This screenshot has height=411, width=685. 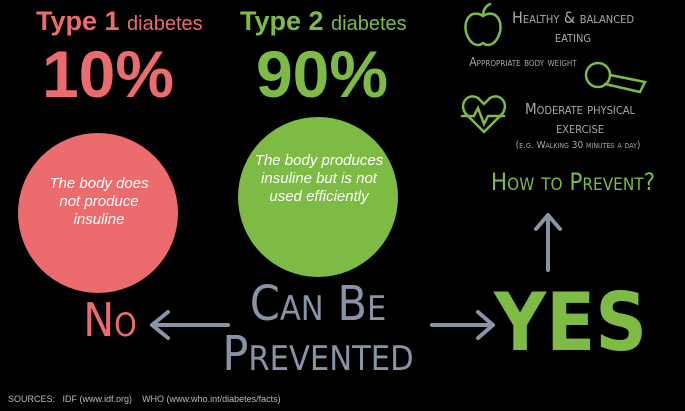 What do you see at coordinates (573, 182) in the screenshot?
I see `prevention-question: How to Prevent?` at bounding box center [573, 182].